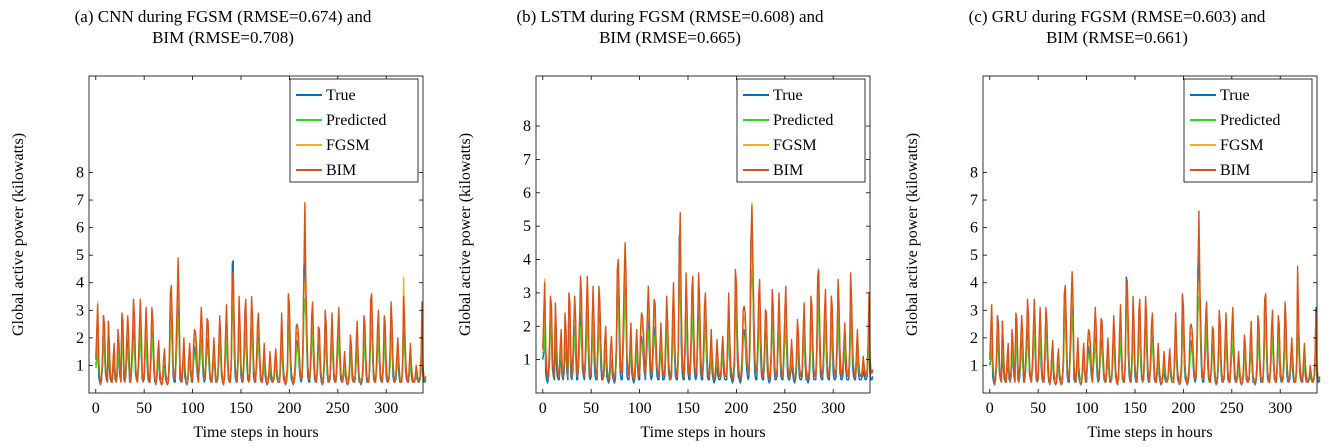  Describe the element at coordinates (670, 16) in the screenshot. I see `chart-title-line1: (b) LSTM during FGSM (RMSE=0.608) and` at that location.